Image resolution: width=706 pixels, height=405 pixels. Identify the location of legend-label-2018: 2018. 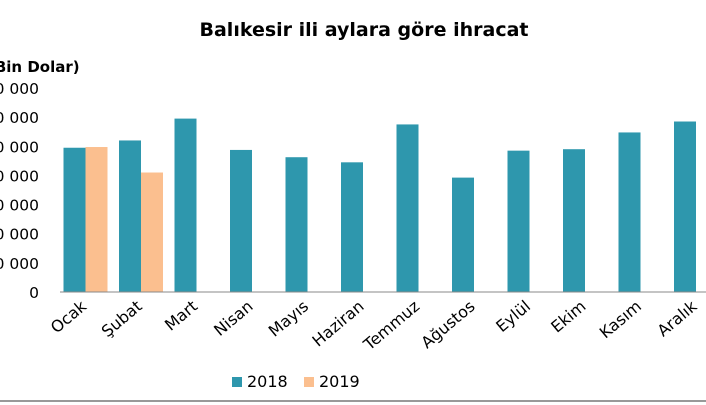
(267, 381).